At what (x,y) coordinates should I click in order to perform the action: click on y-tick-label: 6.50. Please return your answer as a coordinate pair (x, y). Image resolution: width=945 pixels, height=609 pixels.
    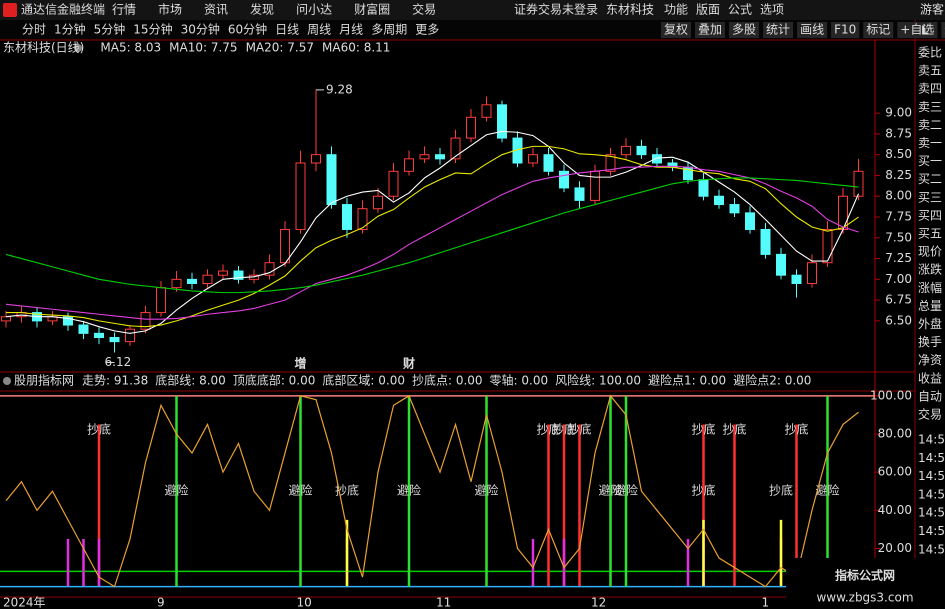
    Looking at the image, I should click on (898, 320).